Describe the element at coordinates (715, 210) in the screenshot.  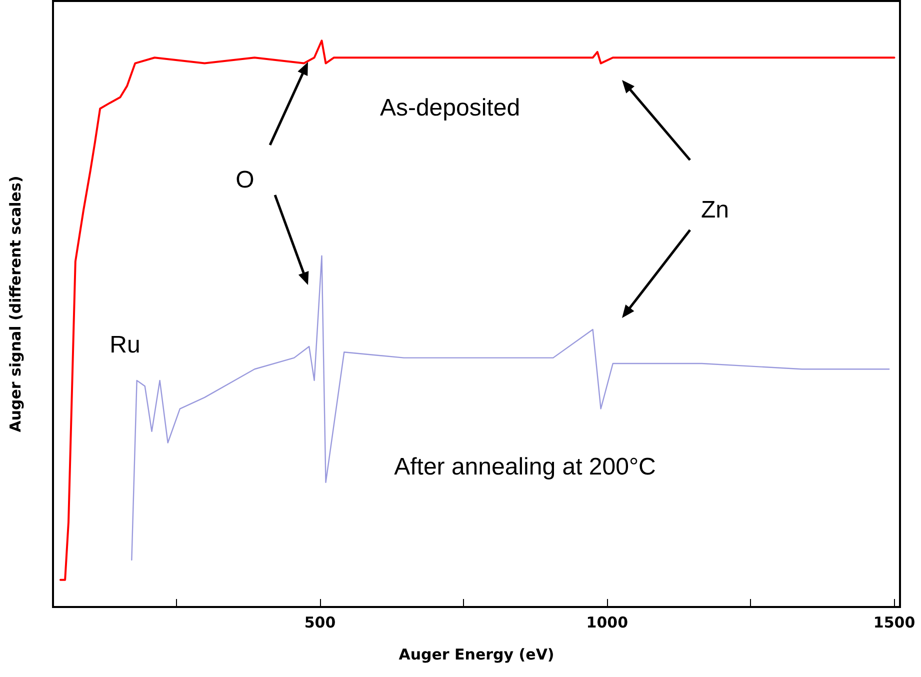
I see `annotation: Zn` at that location.